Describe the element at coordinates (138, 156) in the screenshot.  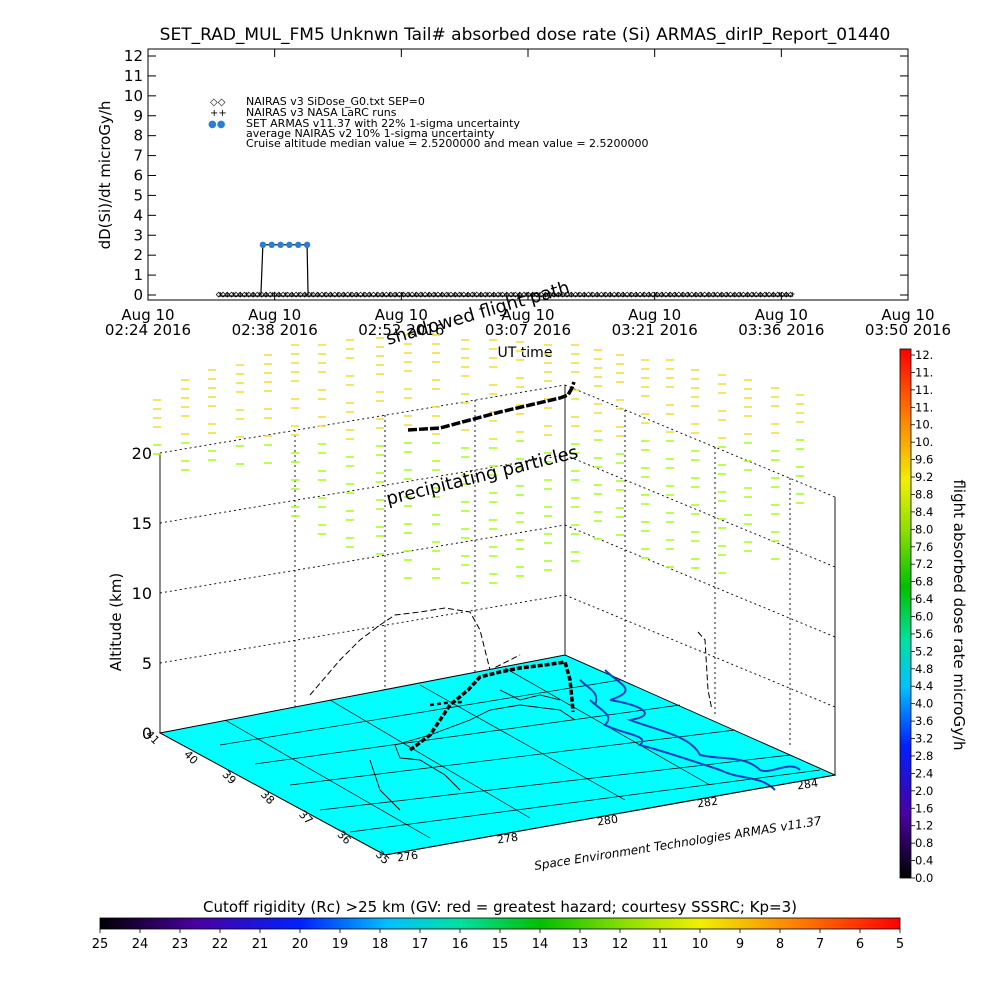
I see `y-tick-label: 7` at that location.